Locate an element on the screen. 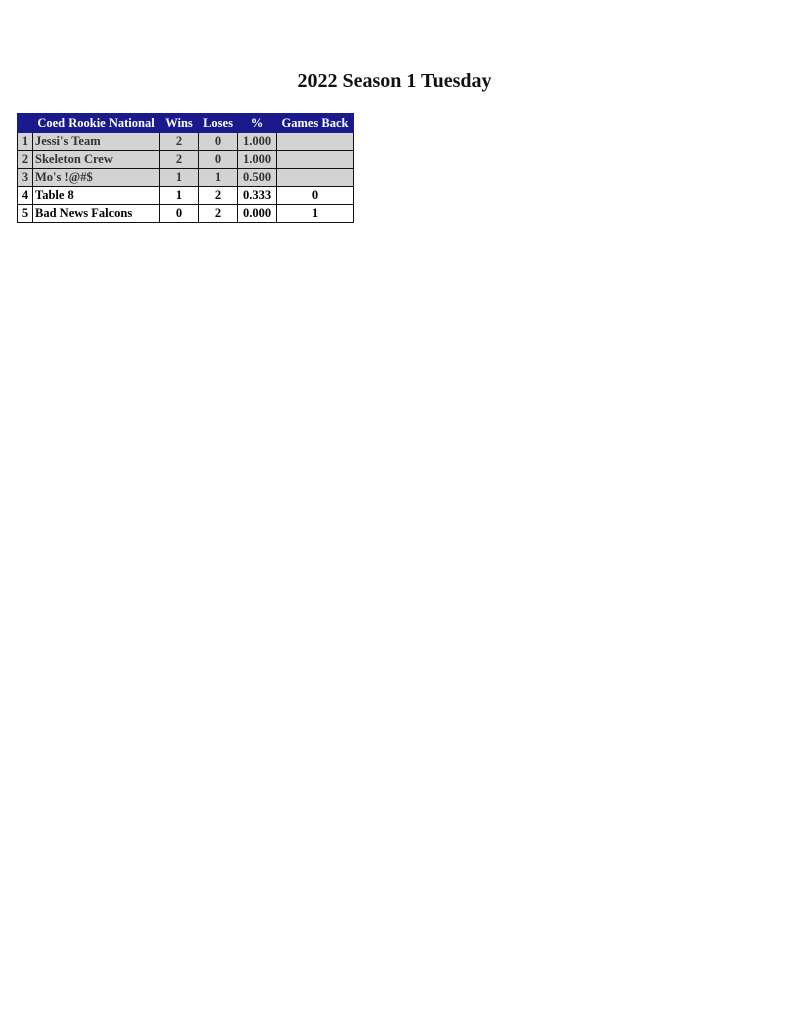 This screenshot has width=791, height=1024. table-row: 4 Table 8 1 2 0.333 0 is located at coordinates (185, 195).